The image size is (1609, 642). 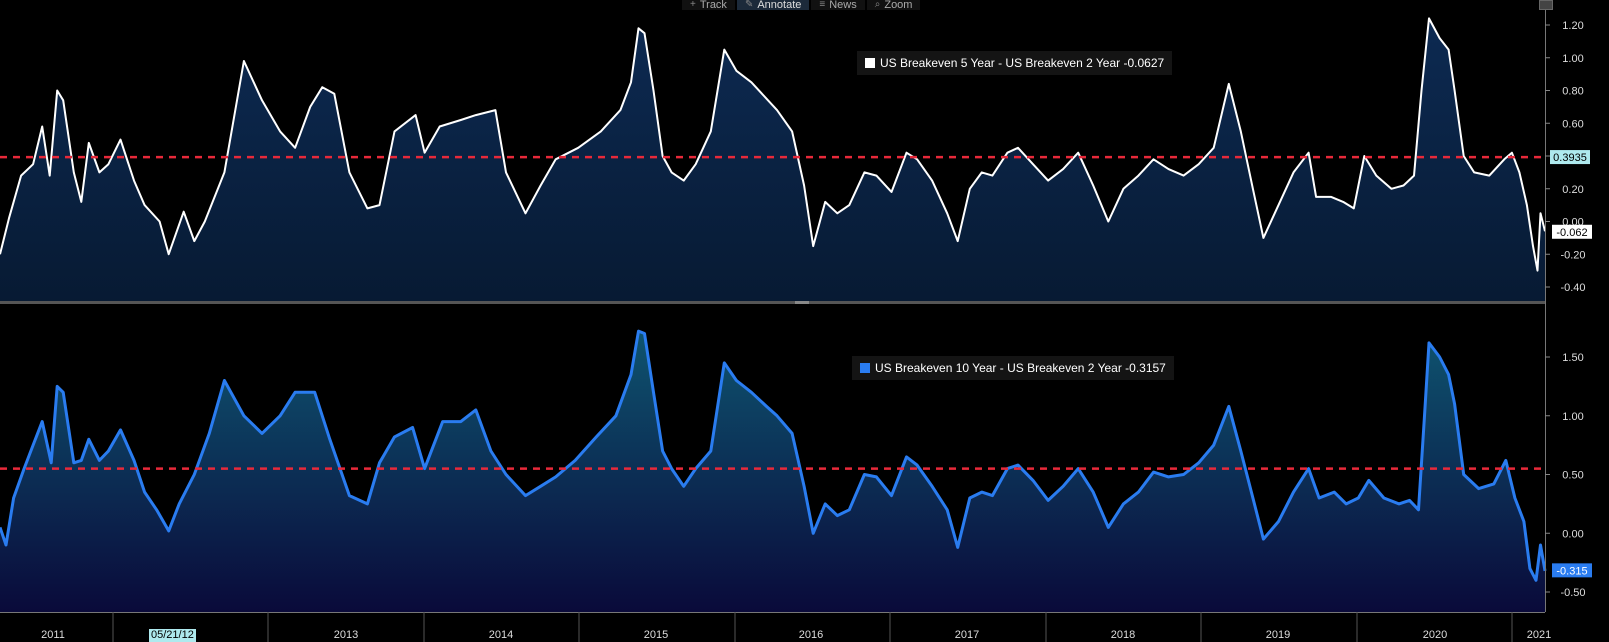 I want to click on y-tick-label: -0.50, so click(x=1572, y=593).